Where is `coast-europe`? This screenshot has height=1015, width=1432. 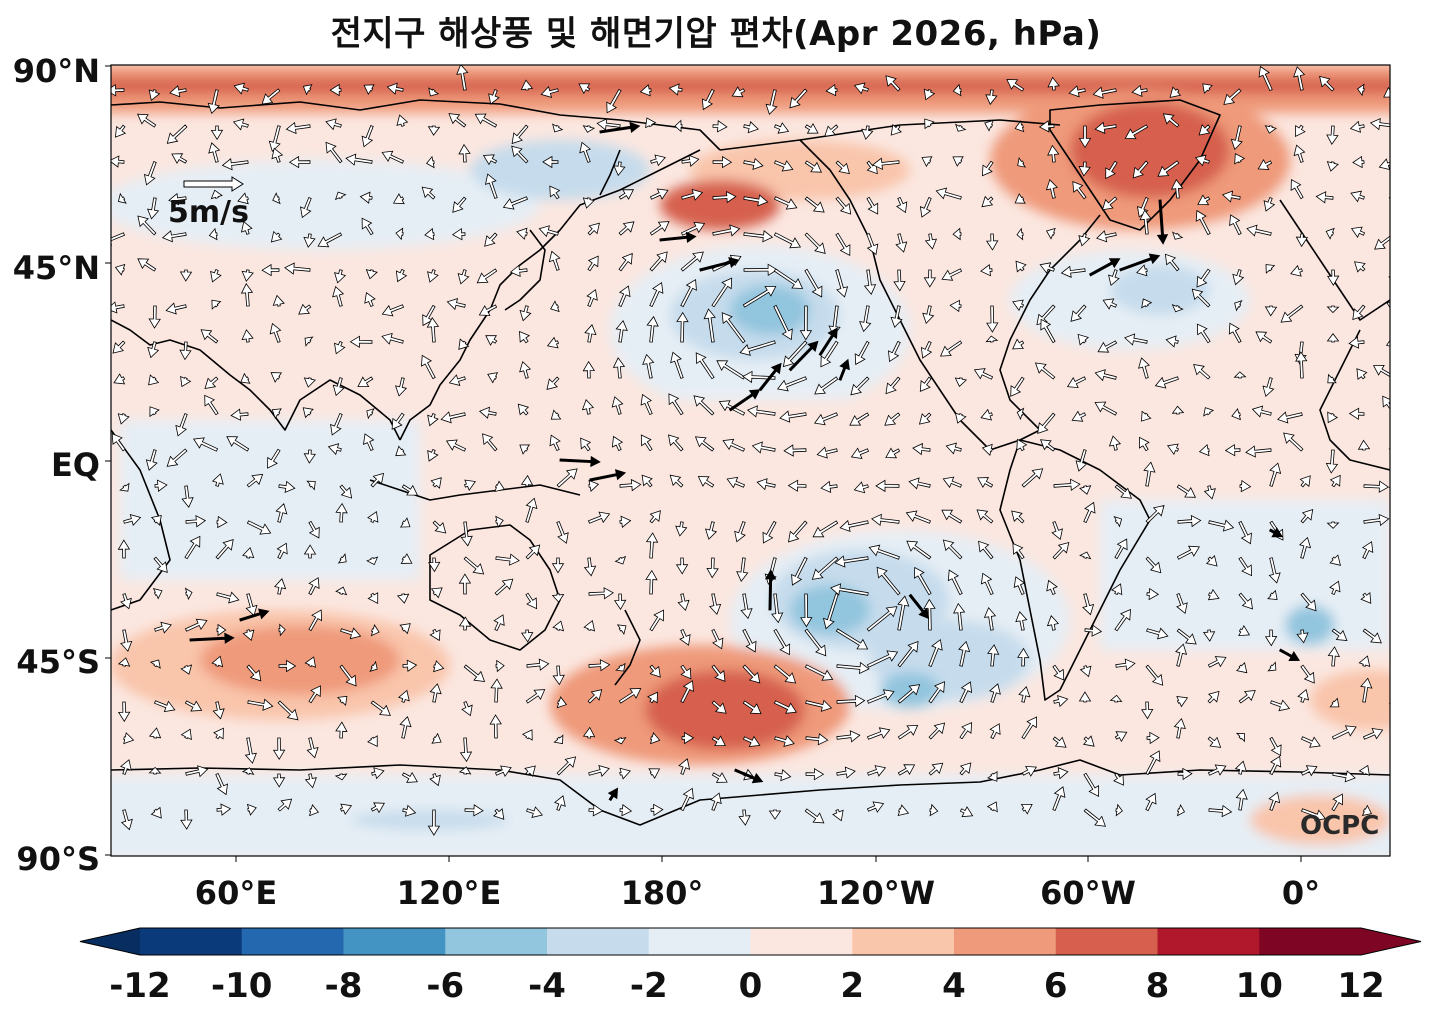
coast-europe is located at coordinates (1334, 260).